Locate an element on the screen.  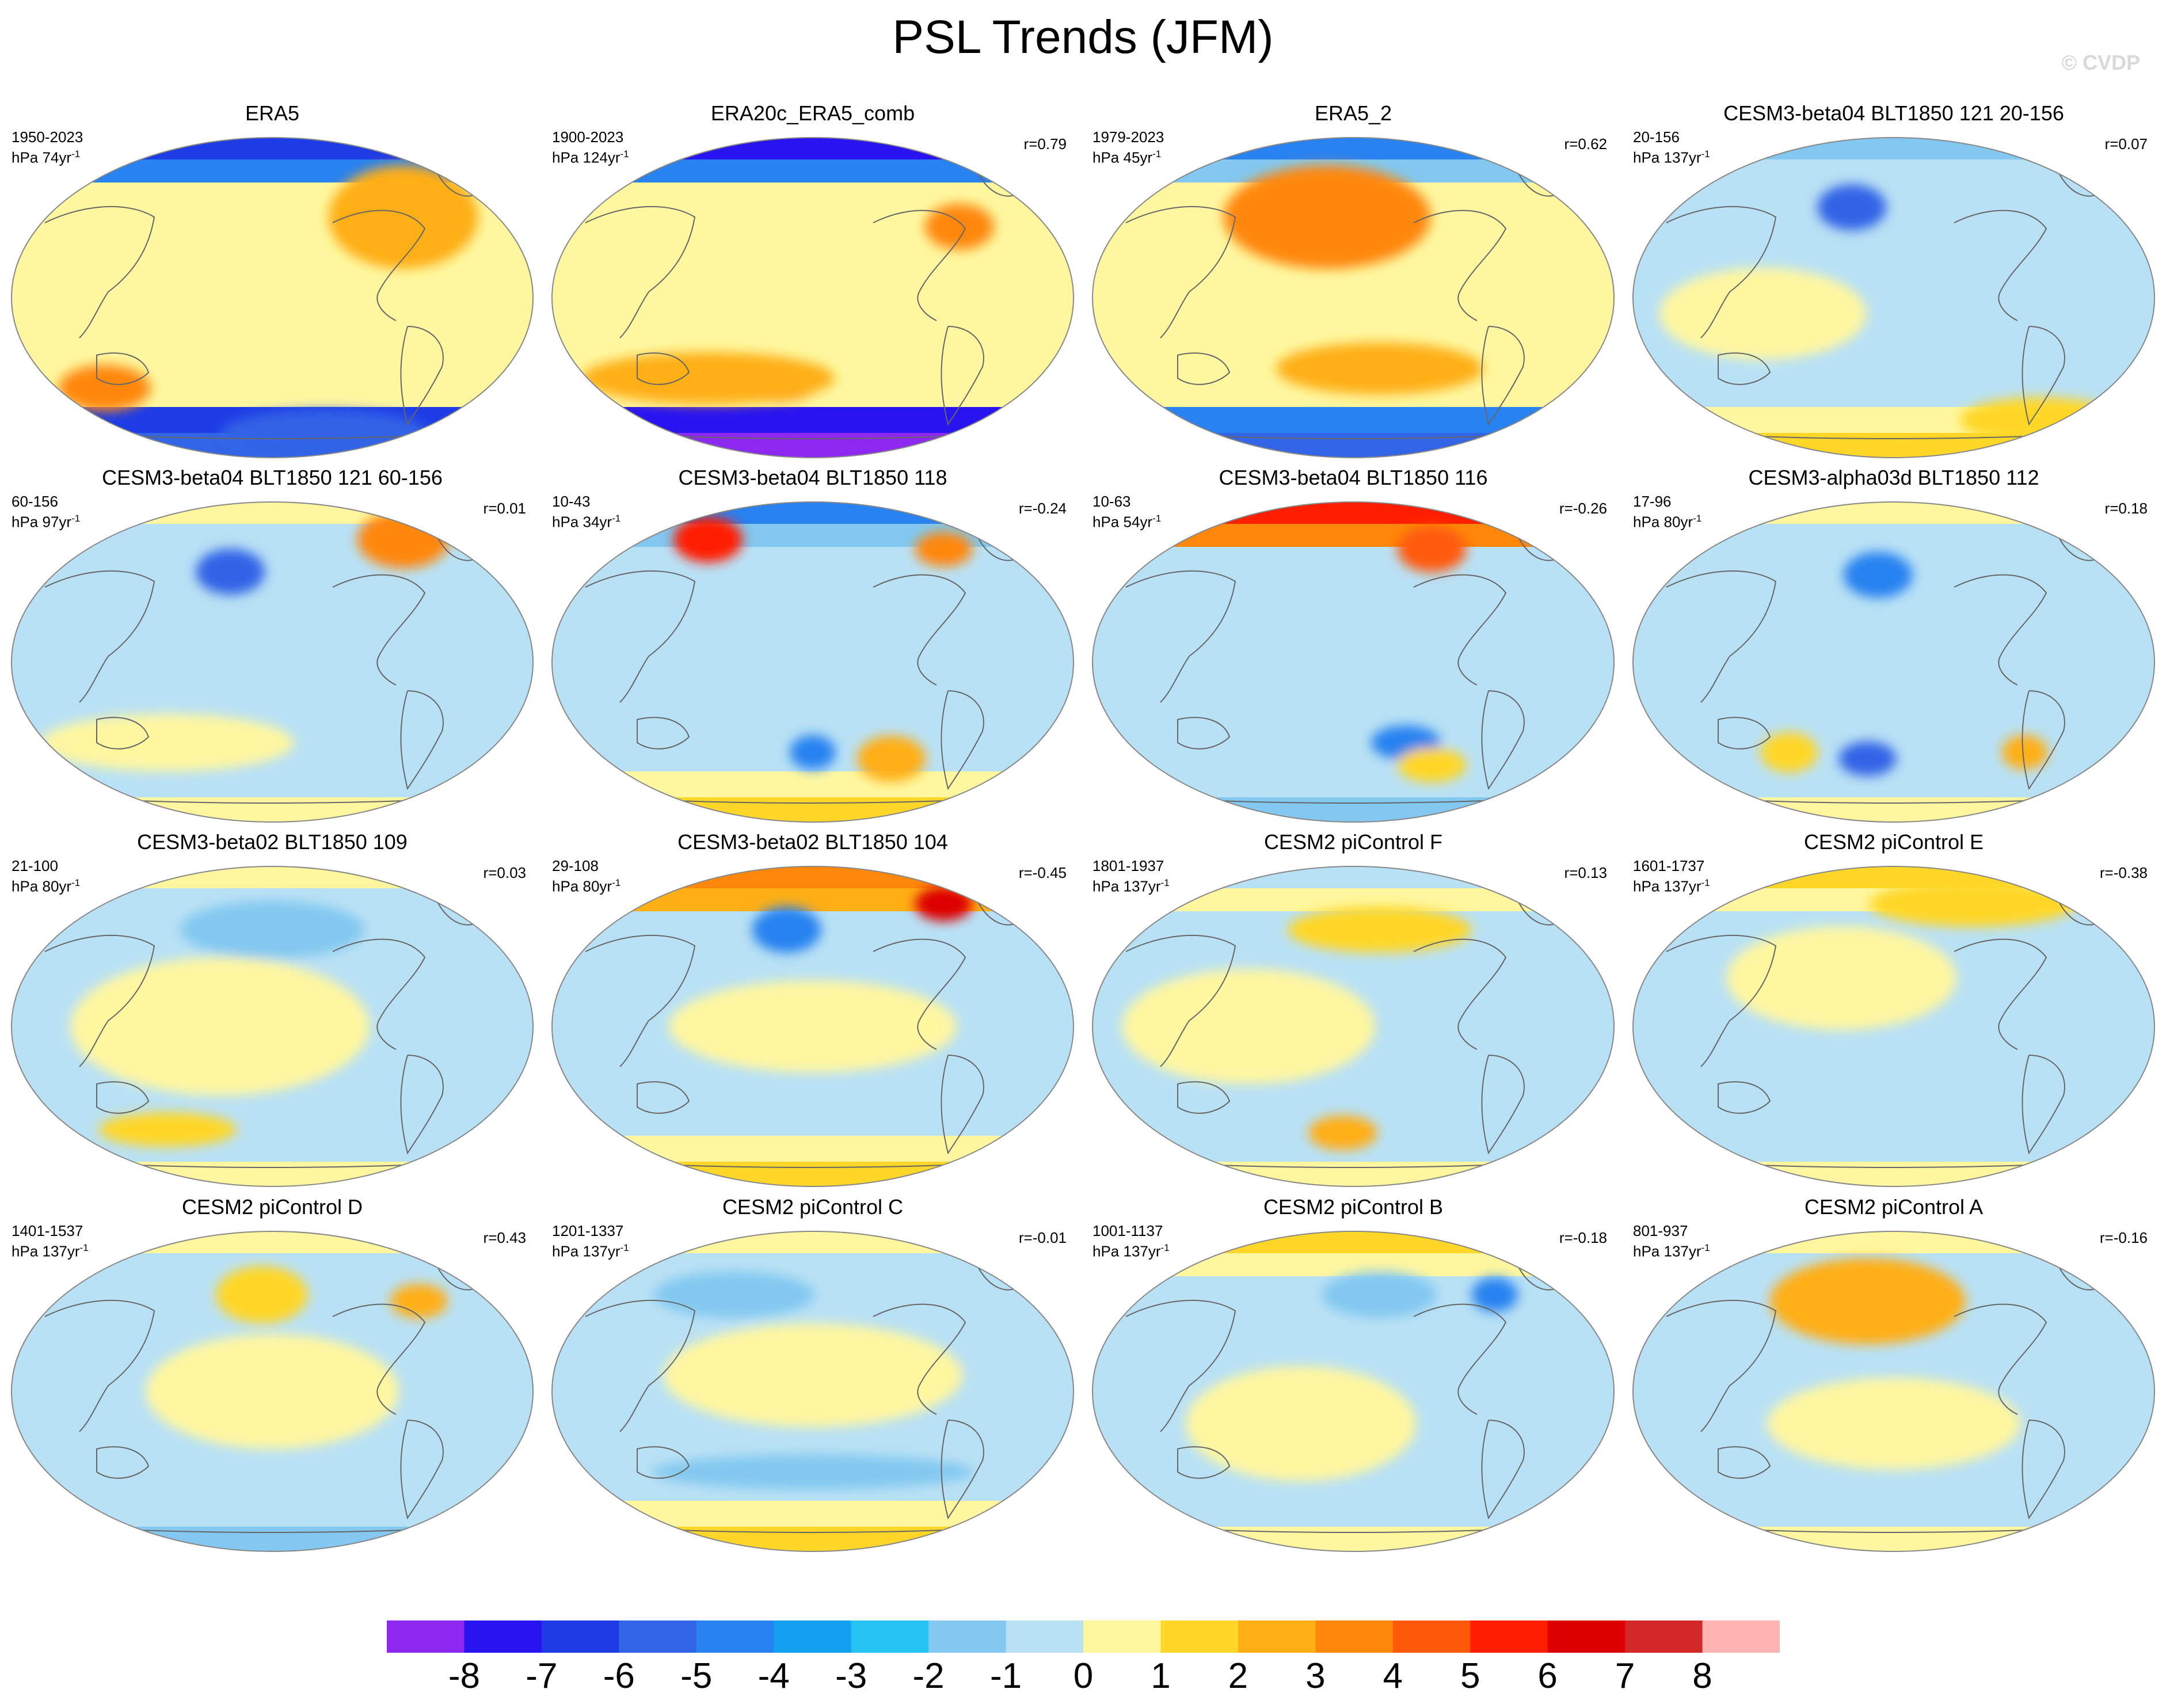
panel-units: hPa 97yr-1 is located at coordinates (46, 520).